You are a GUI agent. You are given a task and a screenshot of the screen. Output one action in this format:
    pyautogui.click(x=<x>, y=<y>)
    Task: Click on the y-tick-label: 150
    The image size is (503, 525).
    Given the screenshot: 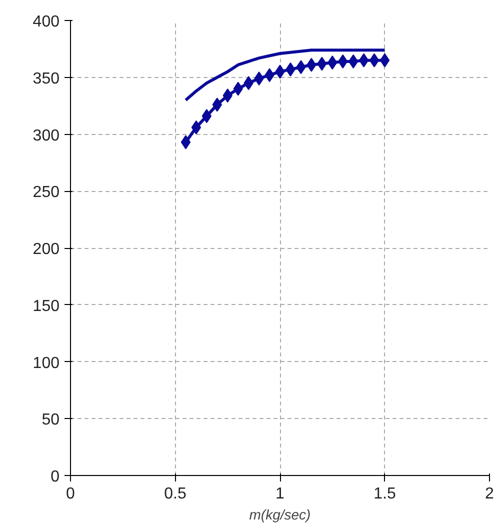 What is the action you would take?
    pyautogui.click(x=46, y=306)
    